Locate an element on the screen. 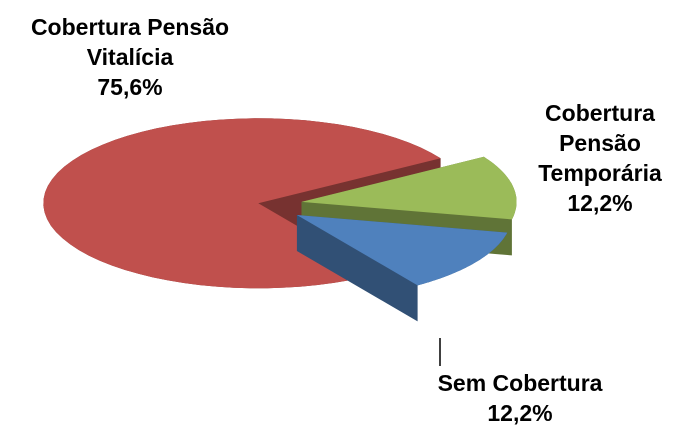 This screenshot has width=679, height=434. category-label: Cobertura Pensão Vitalícia is located at coordinates (130, 42).